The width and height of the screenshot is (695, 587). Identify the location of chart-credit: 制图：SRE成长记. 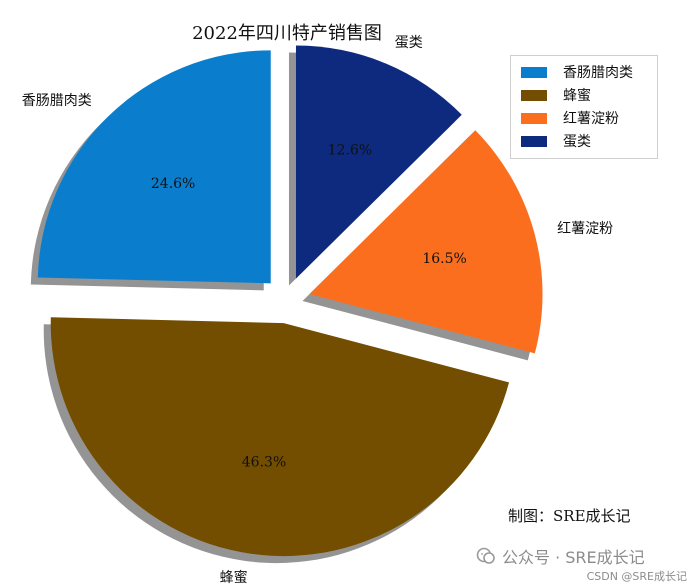
(569, 516).